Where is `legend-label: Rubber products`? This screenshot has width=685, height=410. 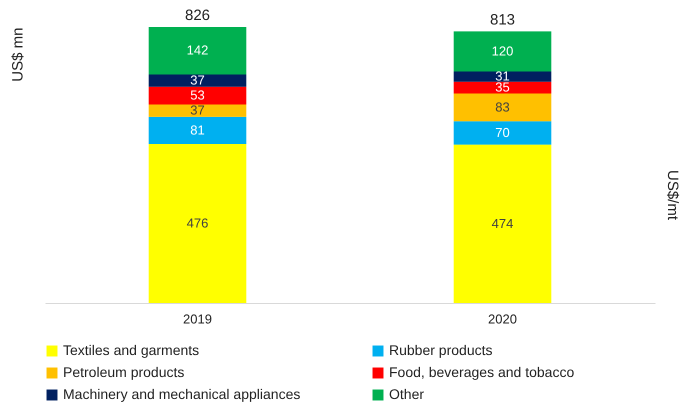 legend-label: Rubber products is located at coordinates (441, 350).